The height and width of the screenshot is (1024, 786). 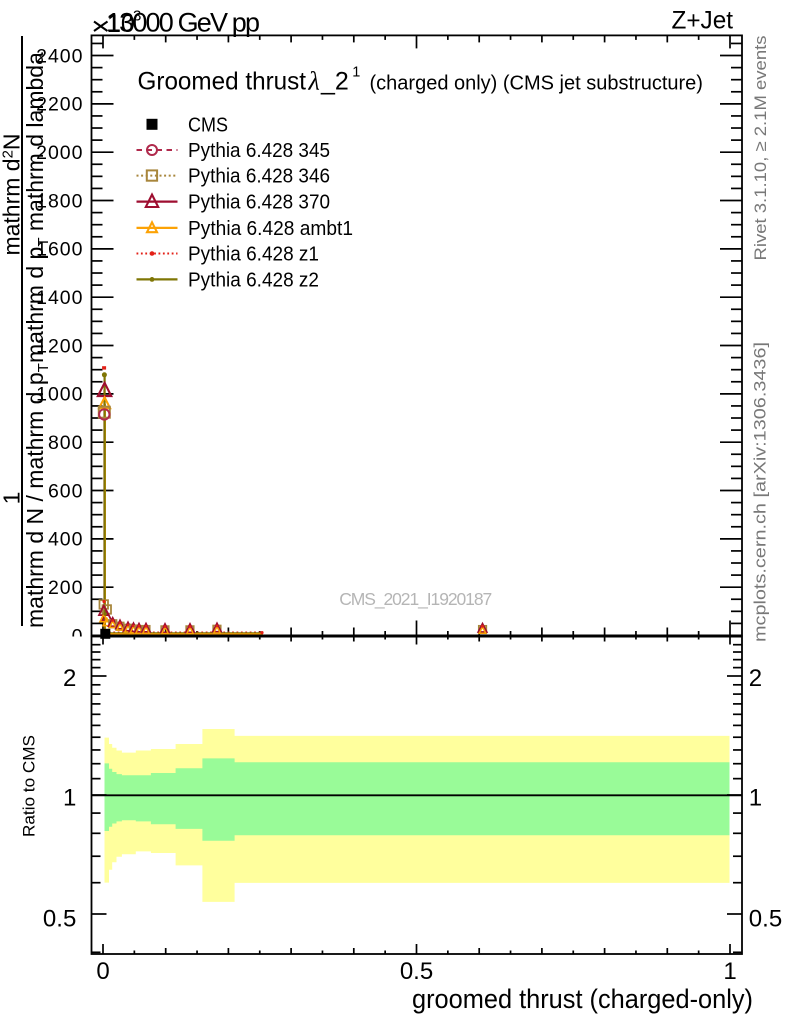 I want to click on svg-text: Pythia 6.428 z1, so click(x=253, y=254).